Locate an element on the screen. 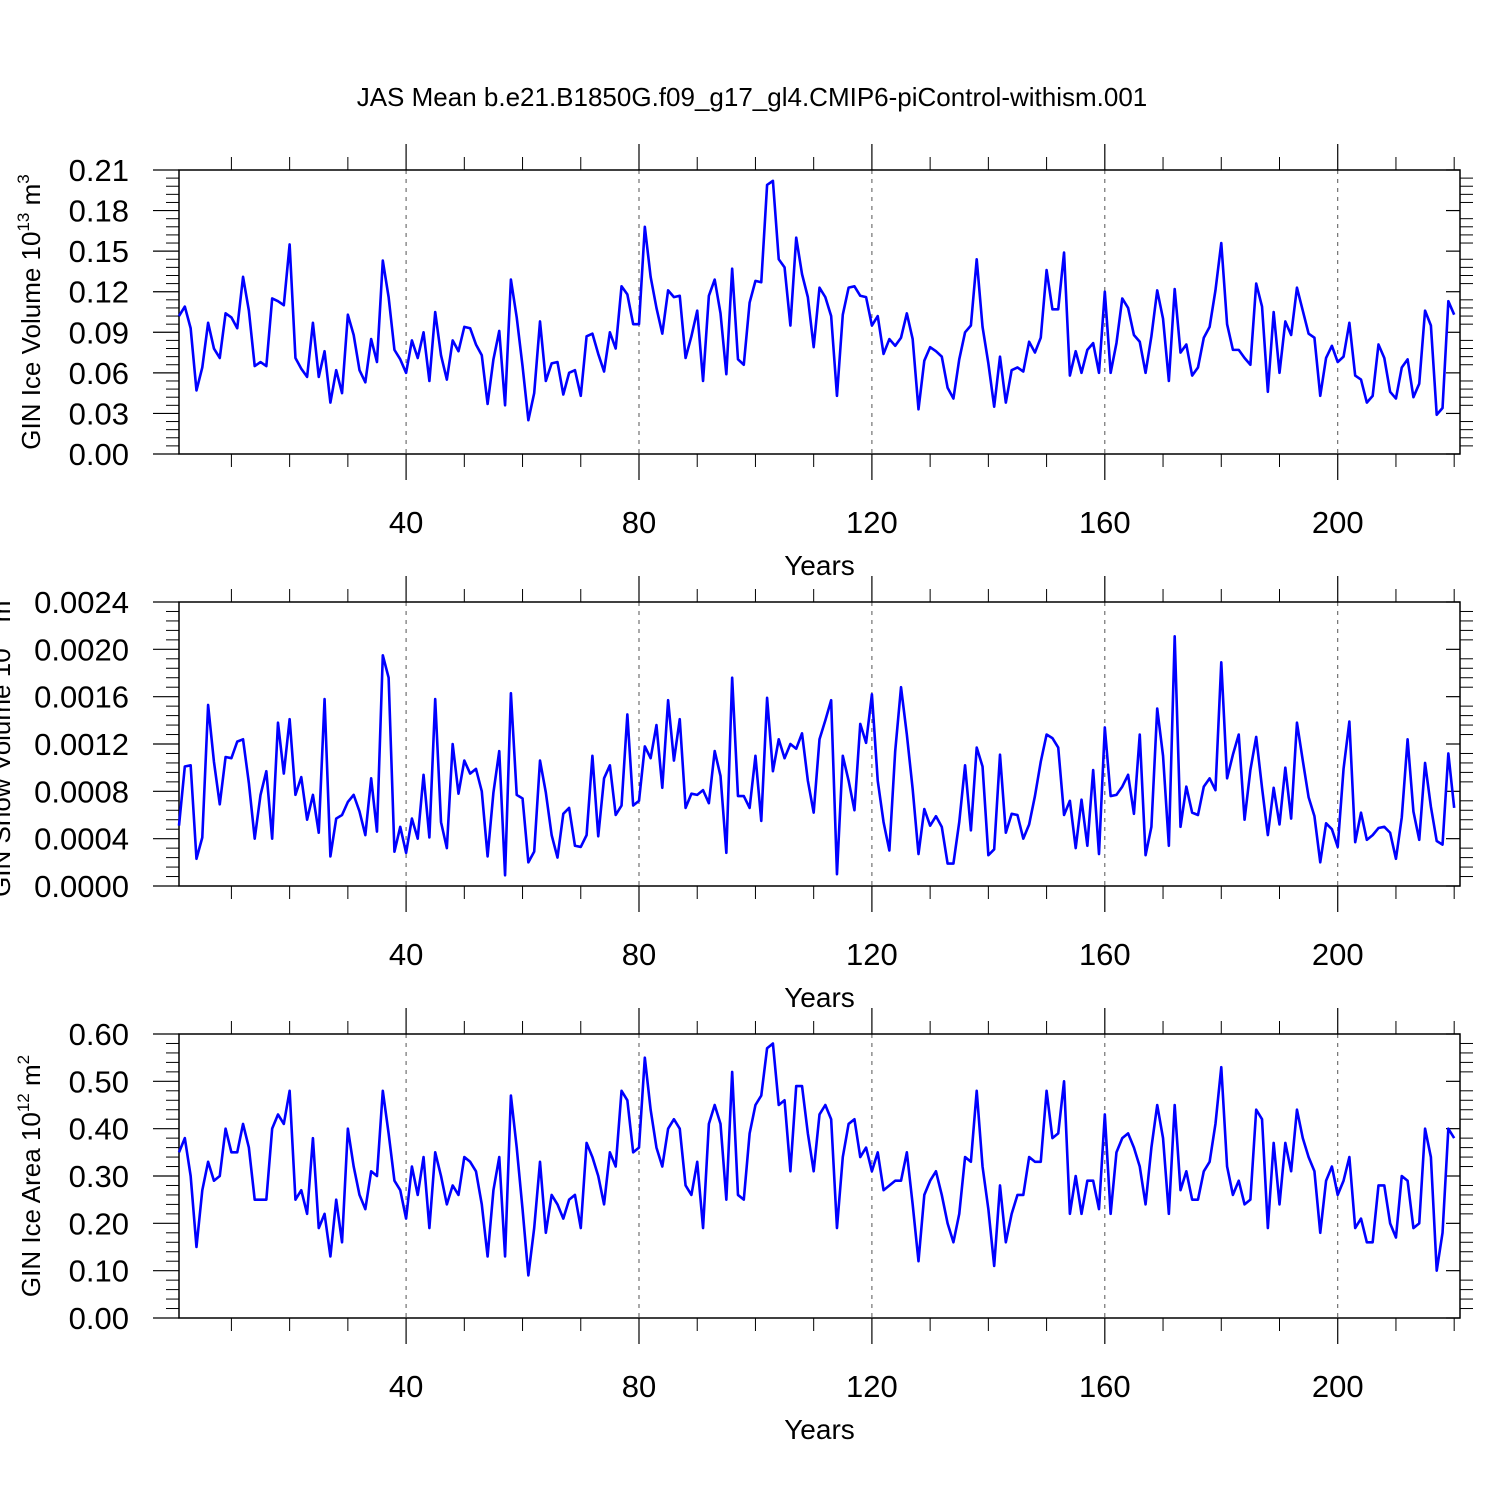  snow-volume-ylabel-unit: m is located at coordinates (8, 615).